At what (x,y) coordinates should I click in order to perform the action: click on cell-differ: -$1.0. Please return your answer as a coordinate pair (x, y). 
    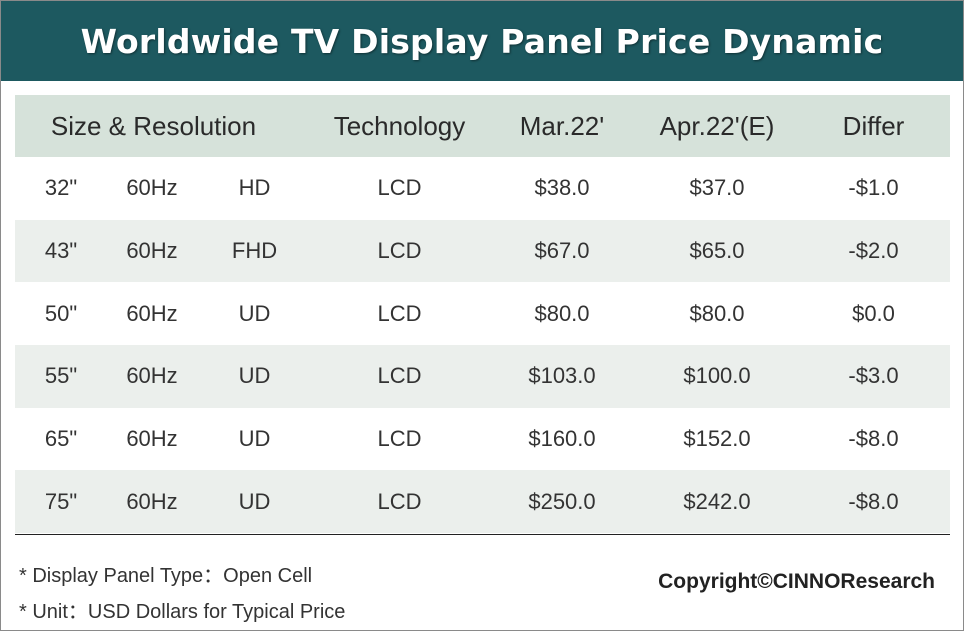
    Looking at the image, I should click on (873, 188).